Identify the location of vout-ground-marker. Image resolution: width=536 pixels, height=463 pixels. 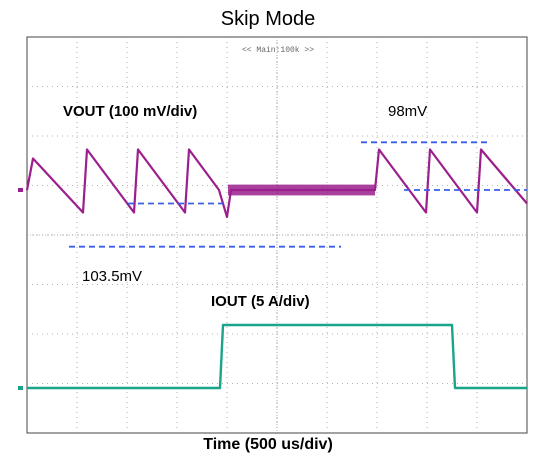
(20, 190).